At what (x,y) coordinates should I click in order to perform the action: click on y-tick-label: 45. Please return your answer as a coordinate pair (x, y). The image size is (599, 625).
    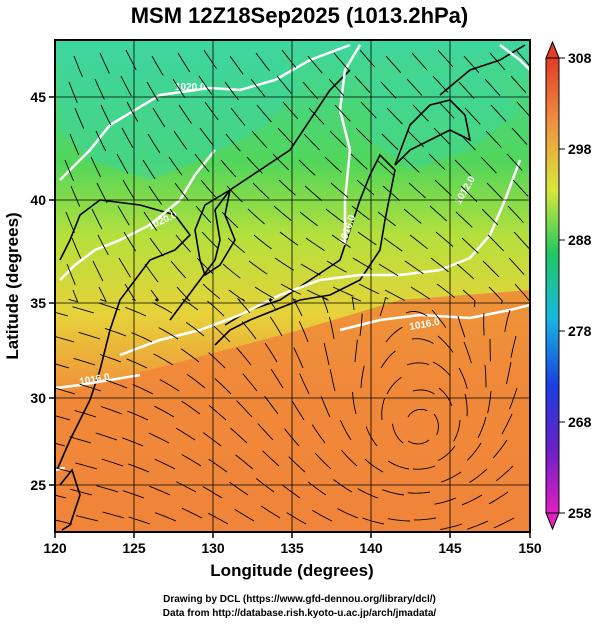
    Looking at the image, I should click on (38, 97).